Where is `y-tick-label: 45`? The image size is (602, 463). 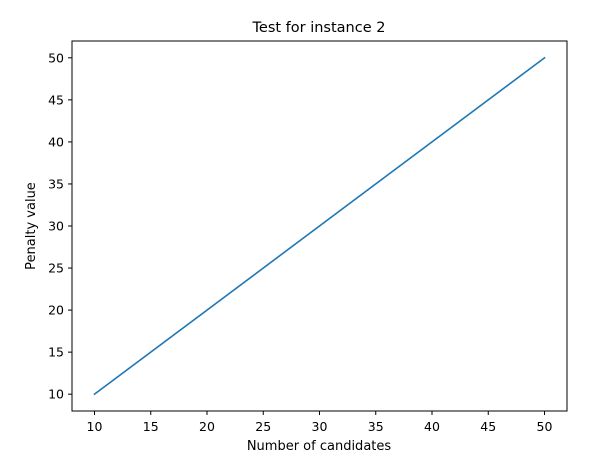 y-tick-label: 45 is located at coordinates (56, 99).